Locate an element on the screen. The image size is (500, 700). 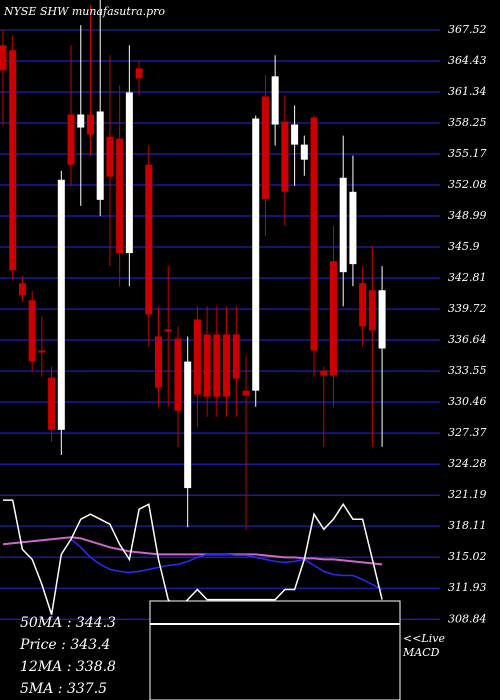
y-tick-label: 318.11 is located at coordinates (467, 525).